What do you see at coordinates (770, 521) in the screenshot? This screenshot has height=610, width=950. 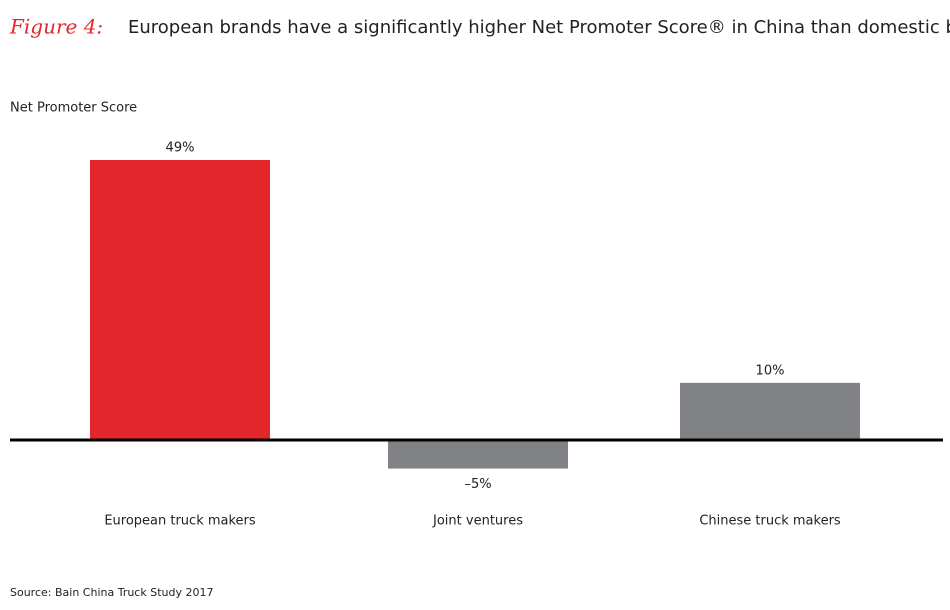 I see `x-tick-label: Chinese truck makers` at bounding box center [770, 521].